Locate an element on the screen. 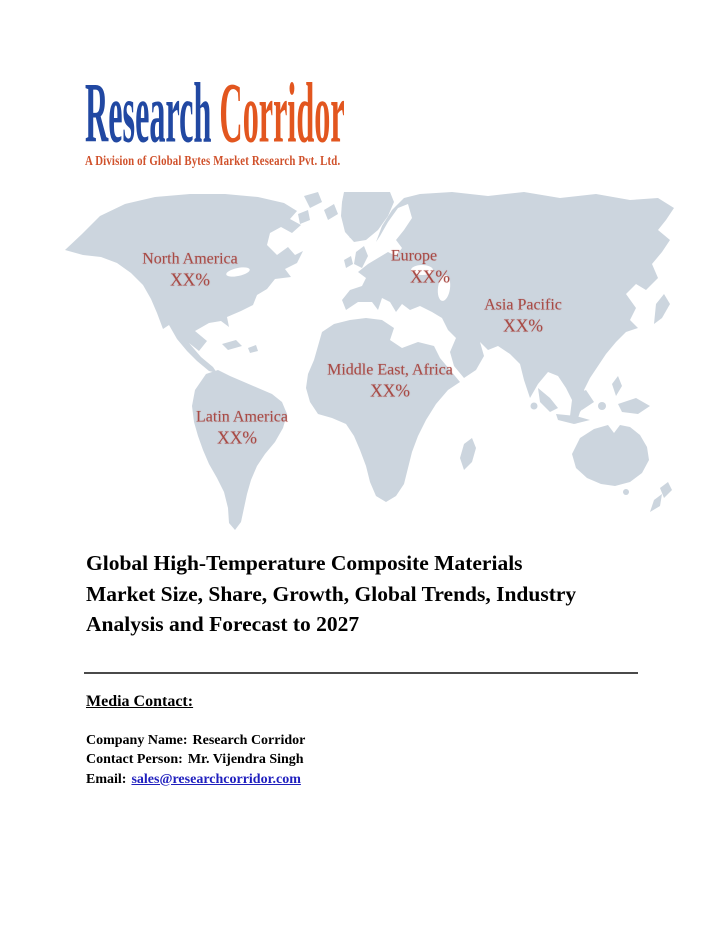  map-label-middle-east-africa: Middle East, Africa XX% is located at coordinates (390, 381).